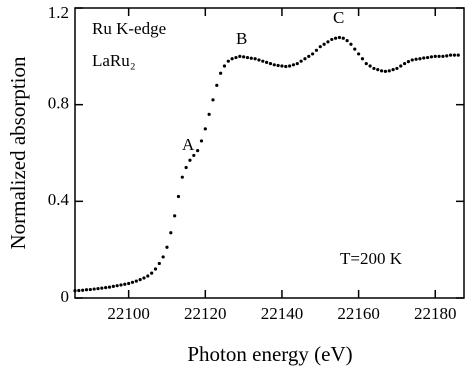  Describe the element at coordinates (59, 199) in the screenshot. I see `y-tick-label: 0.4` at that location.